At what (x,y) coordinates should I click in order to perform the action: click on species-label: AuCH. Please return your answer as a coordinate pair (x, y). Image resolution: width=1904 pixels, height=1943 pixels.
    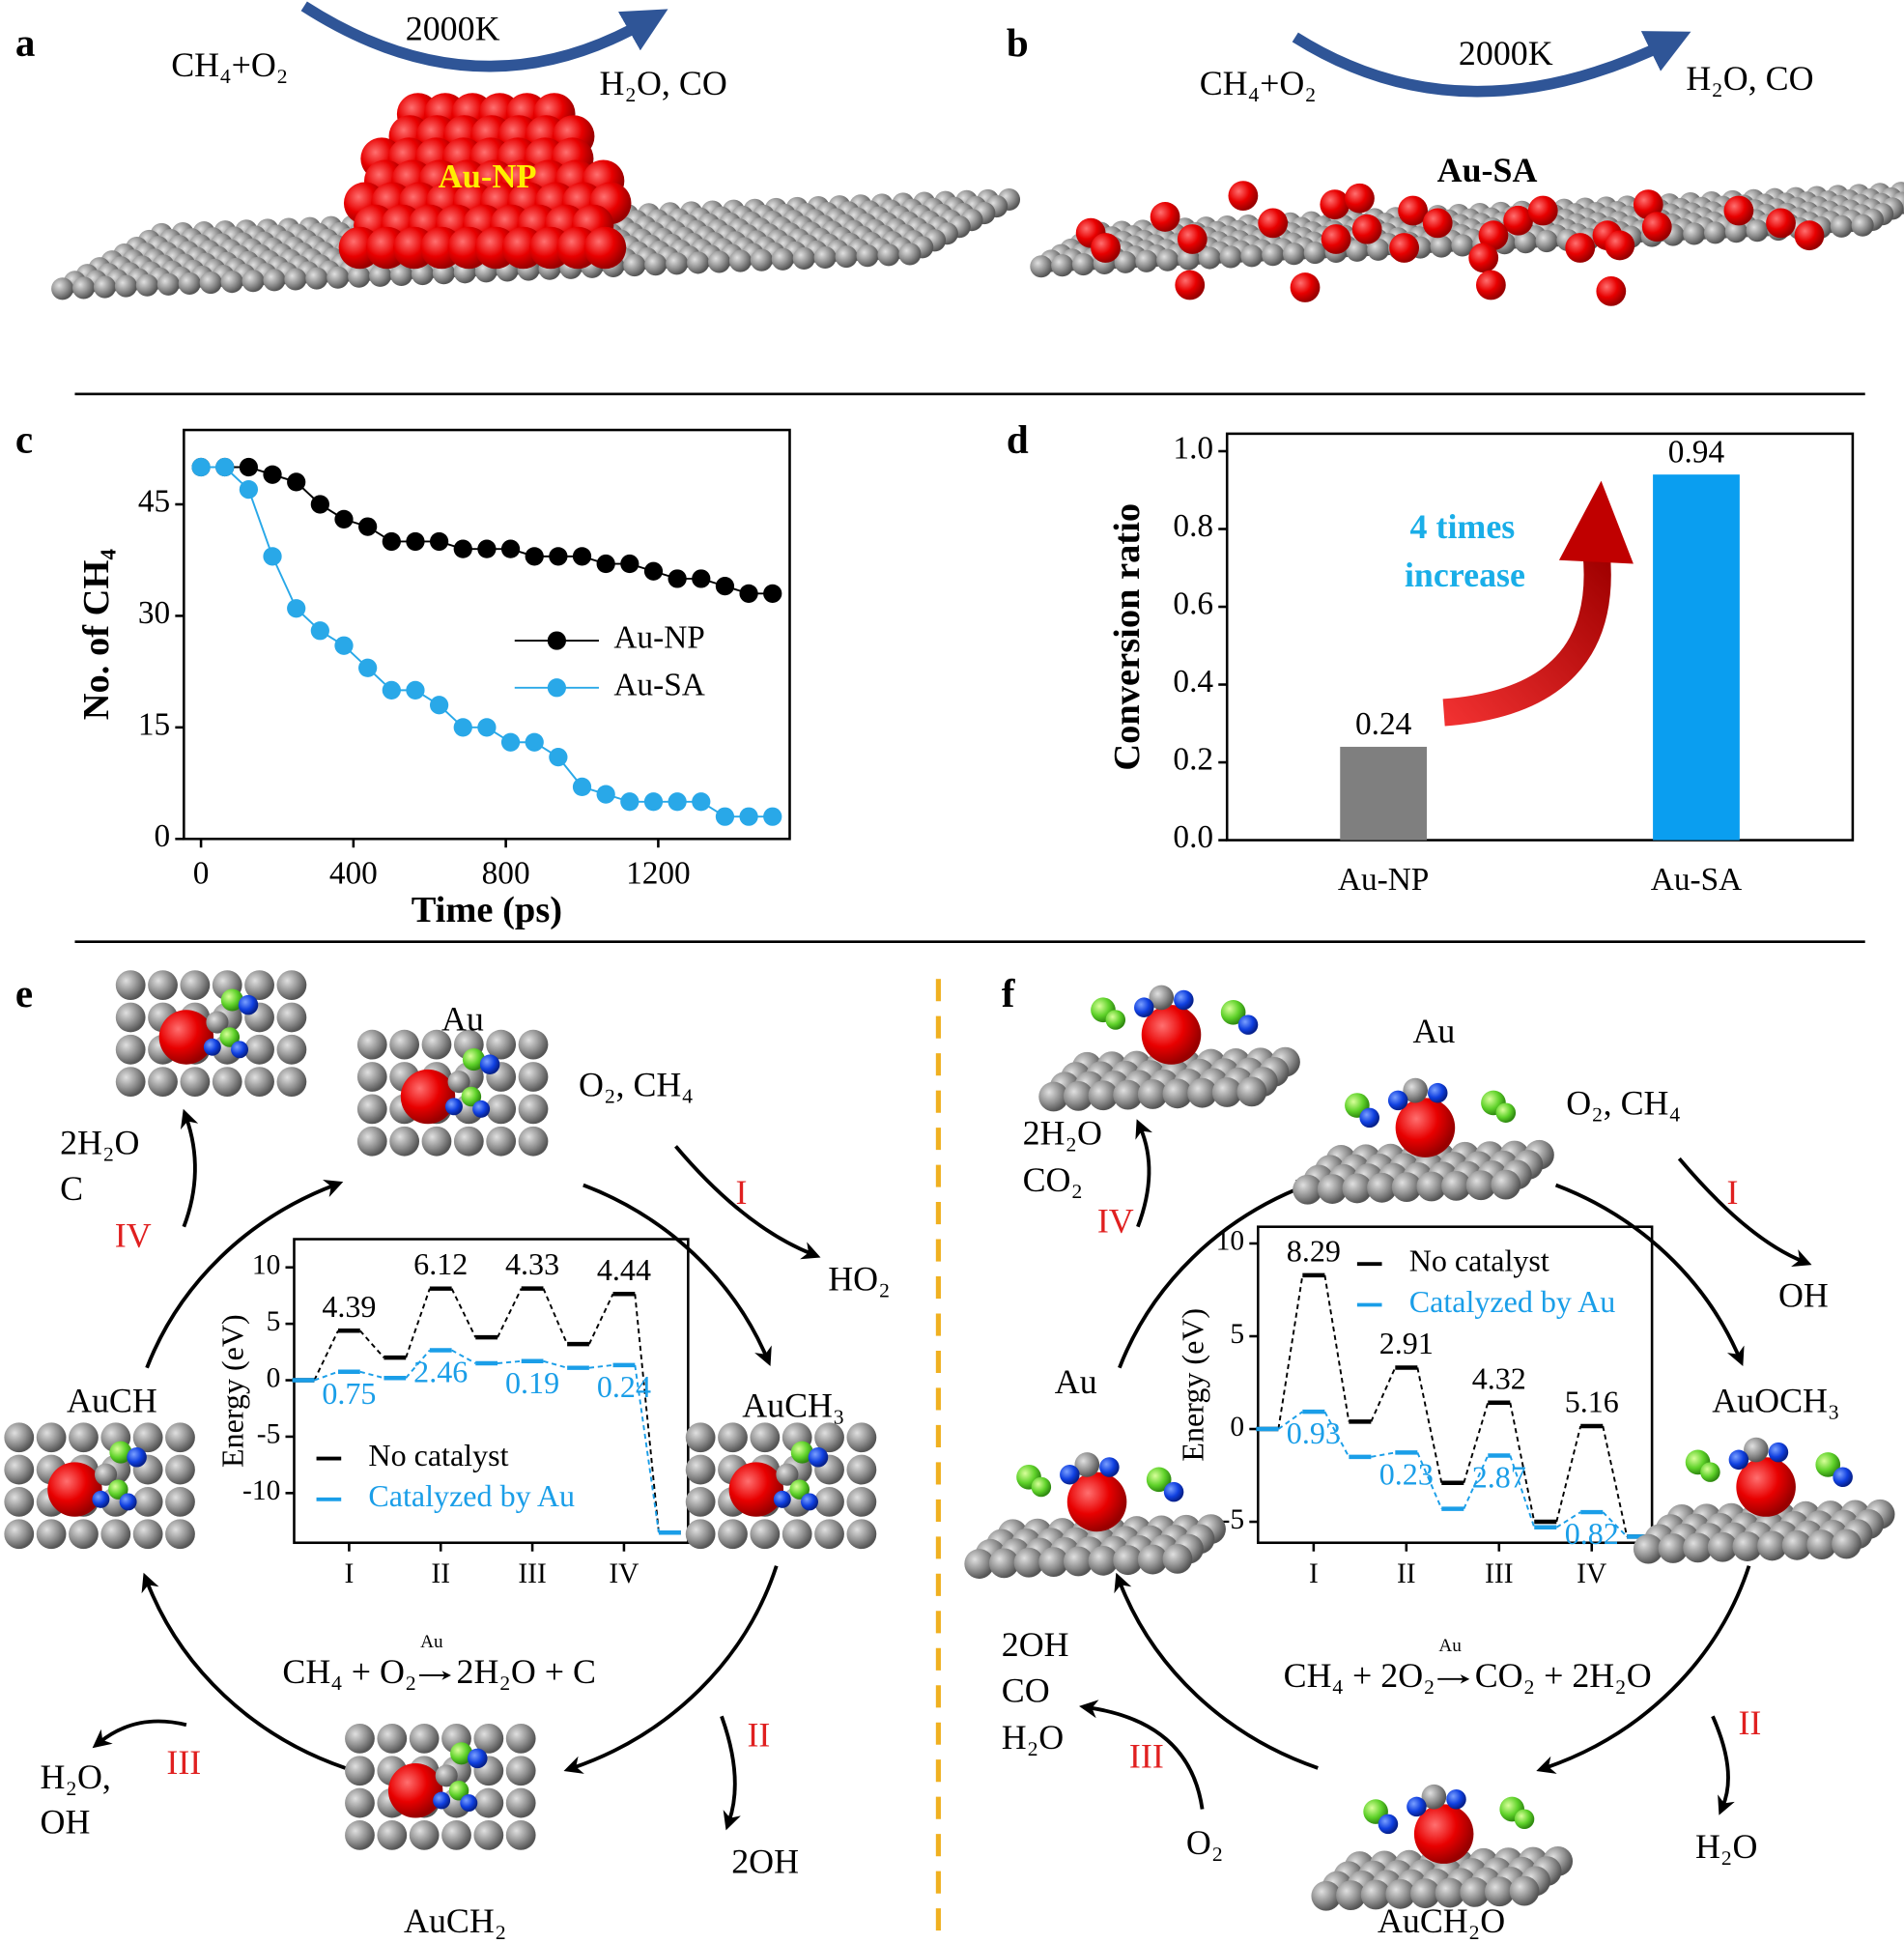
    Looking at the image, I should click on (112, 1400).